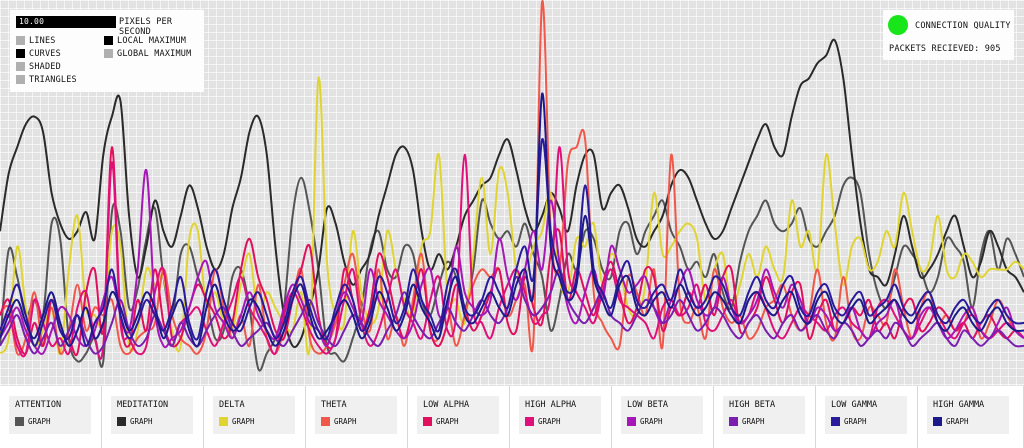  I want to click on legend-card-delta: DELTA GRAPH, so click(254, 415).